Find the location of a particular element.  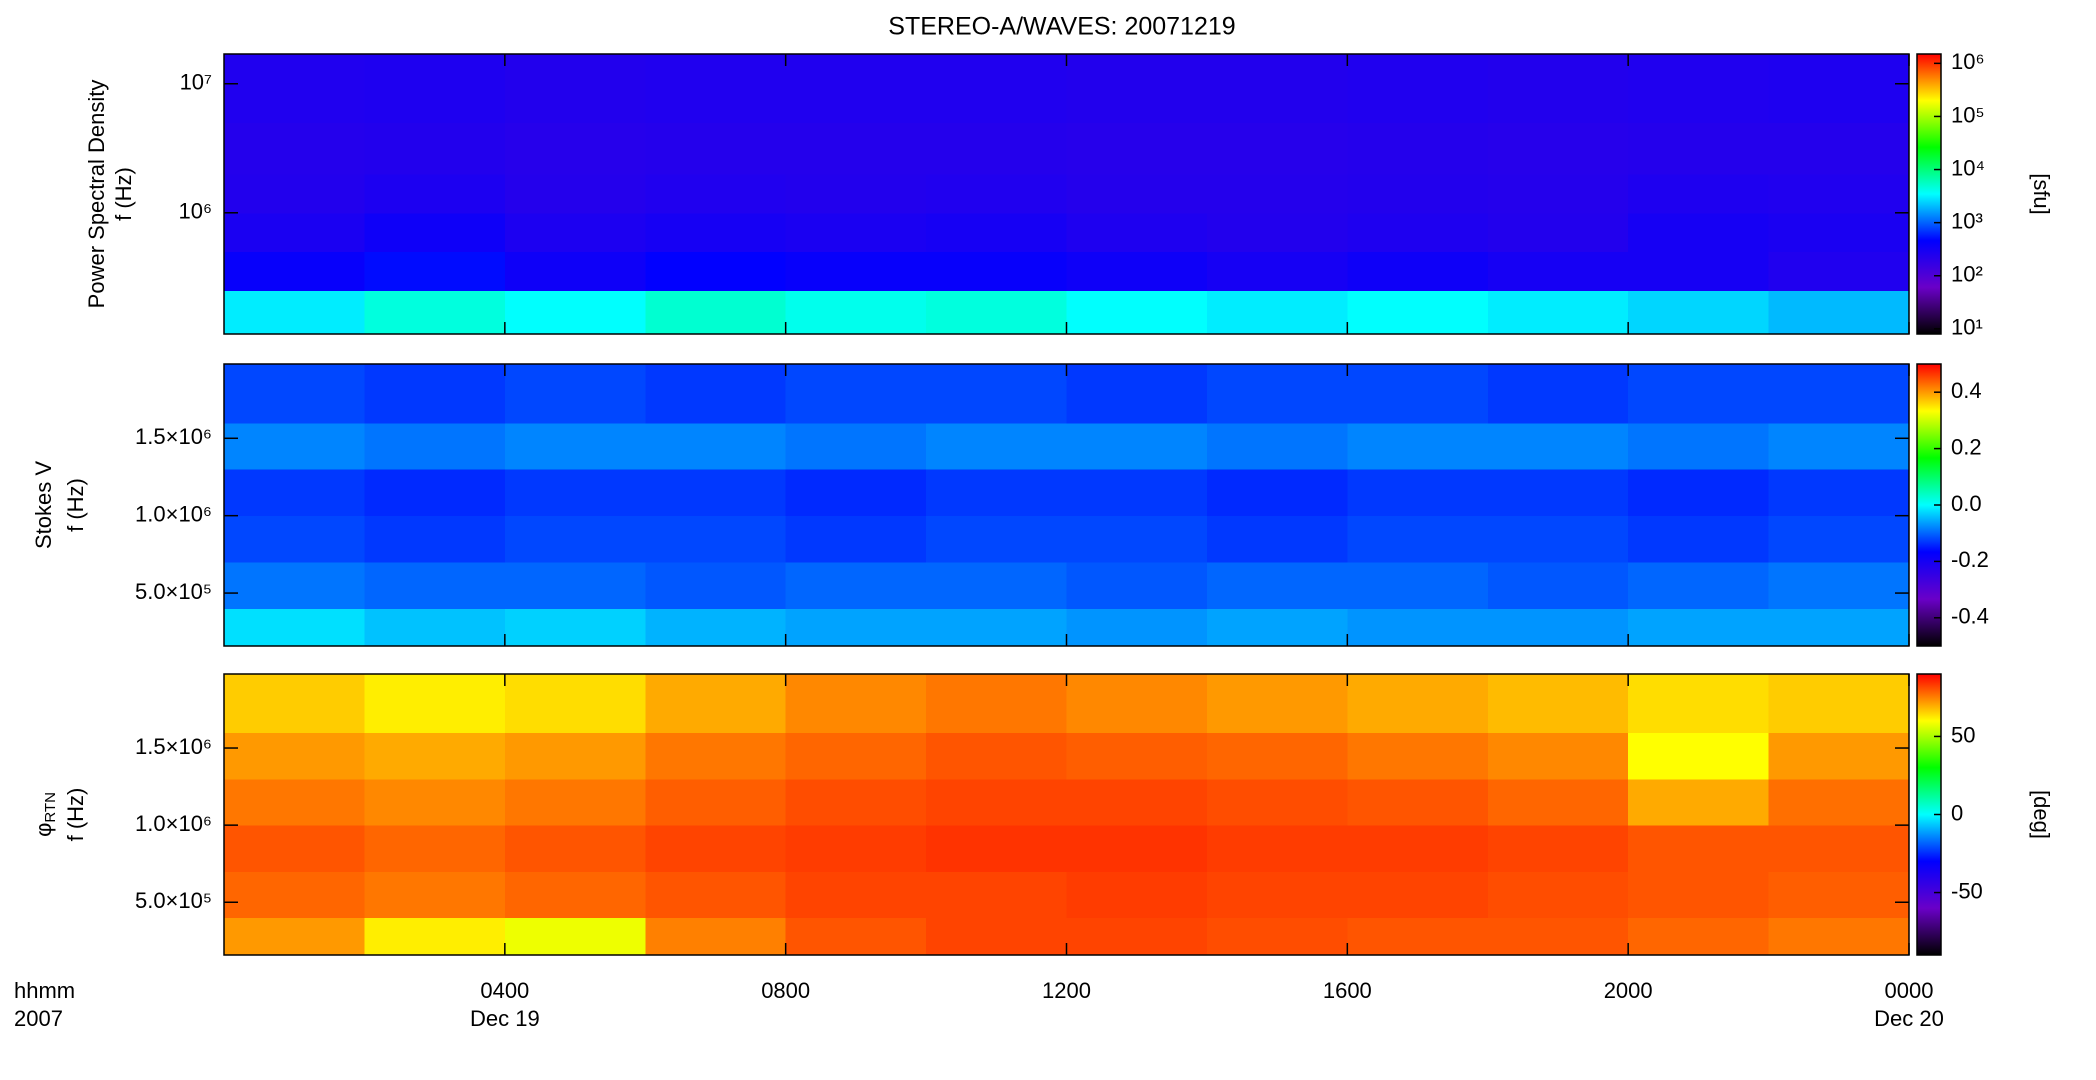

y-tick-label: 5.0×10⁵ is located at coordinates (173, 591).